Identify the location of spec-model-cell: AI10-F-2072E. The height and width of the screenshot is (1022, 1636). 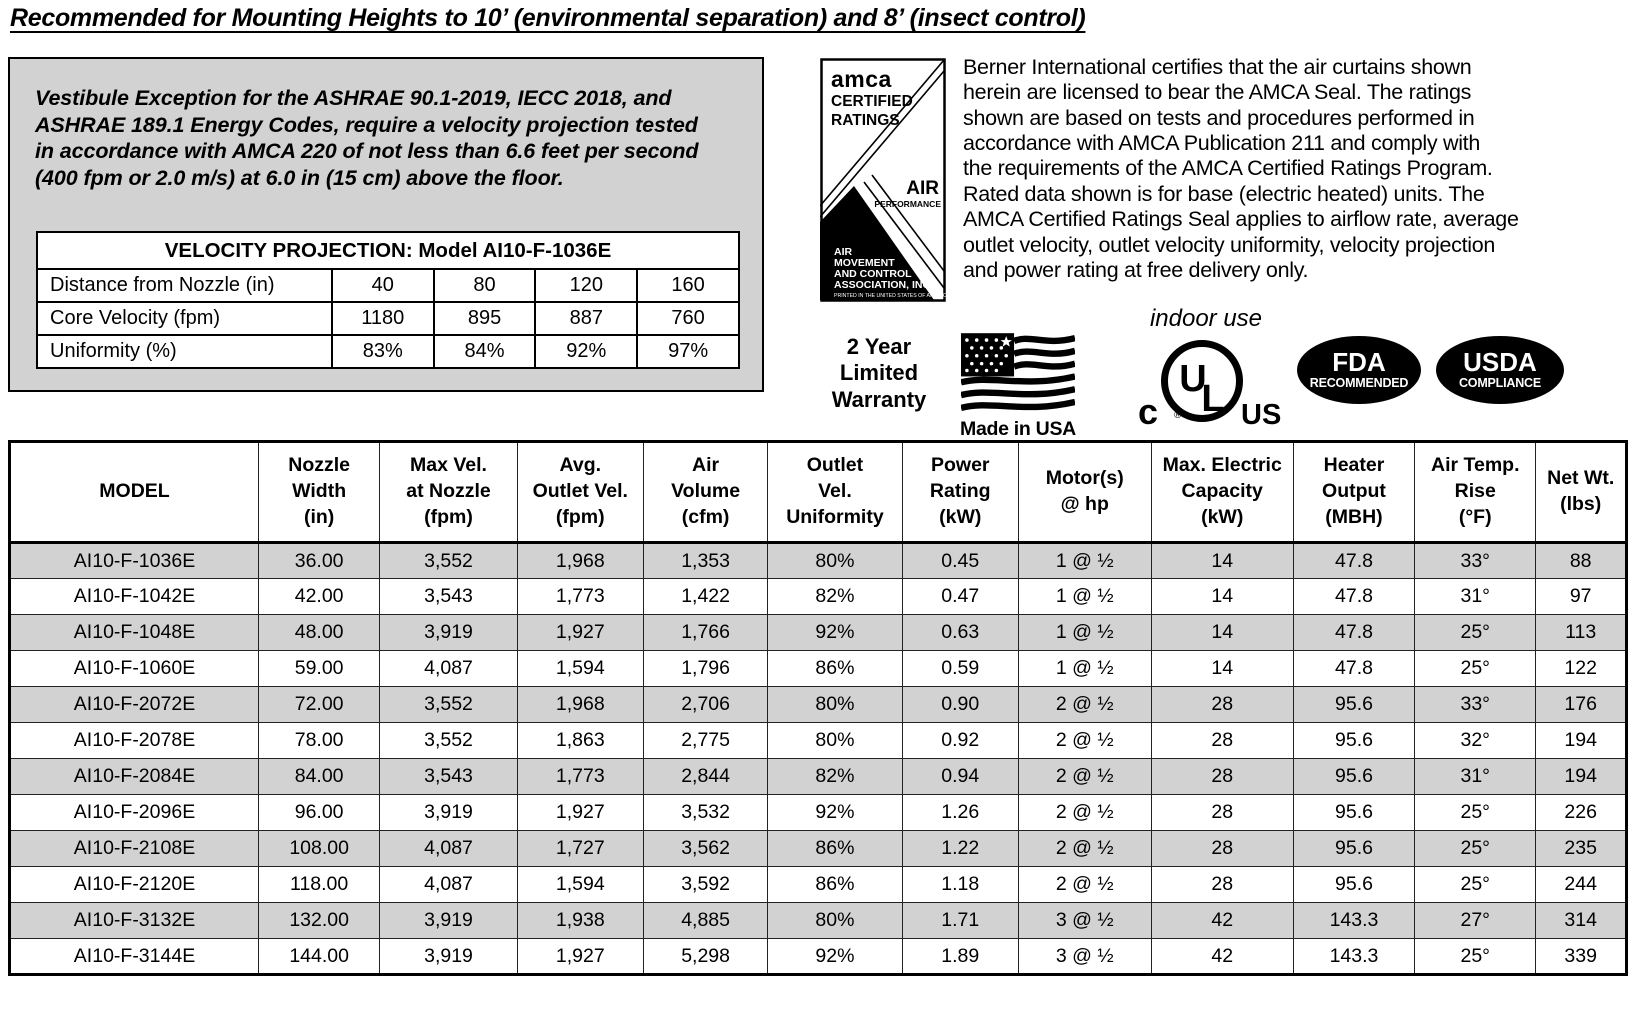
(134, 704).